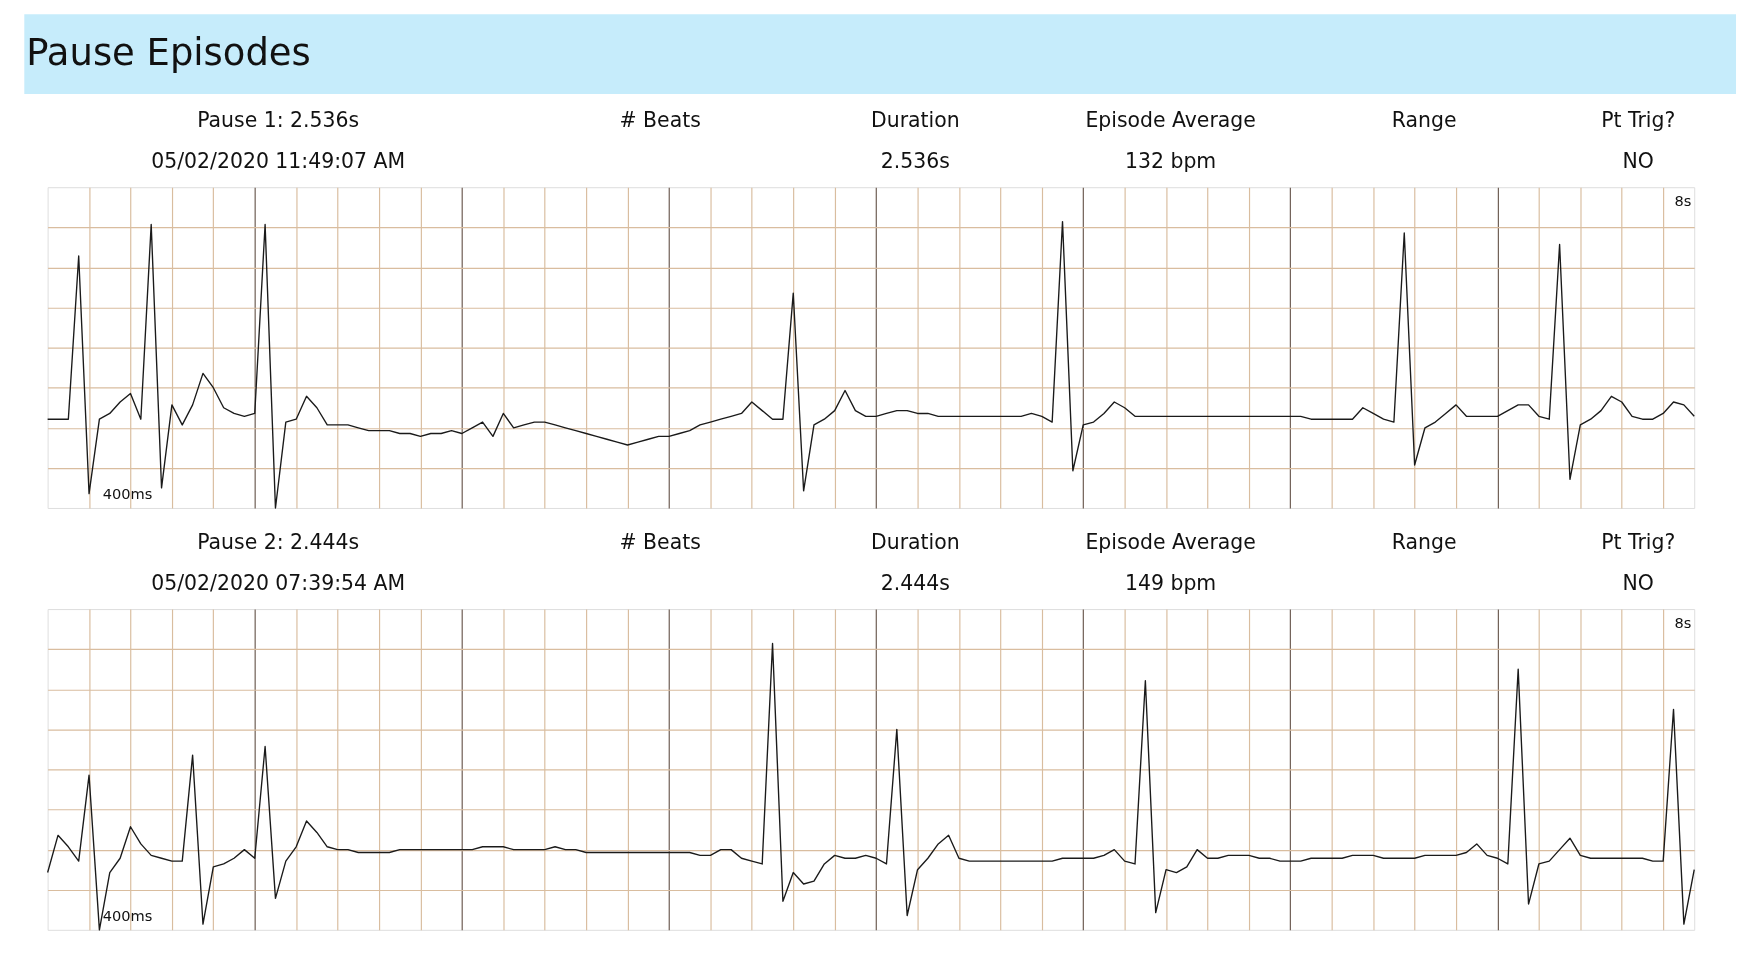  Describe the element at coordinates (915, 582) in the screenshot. I see `text: 2.444s` at that location.